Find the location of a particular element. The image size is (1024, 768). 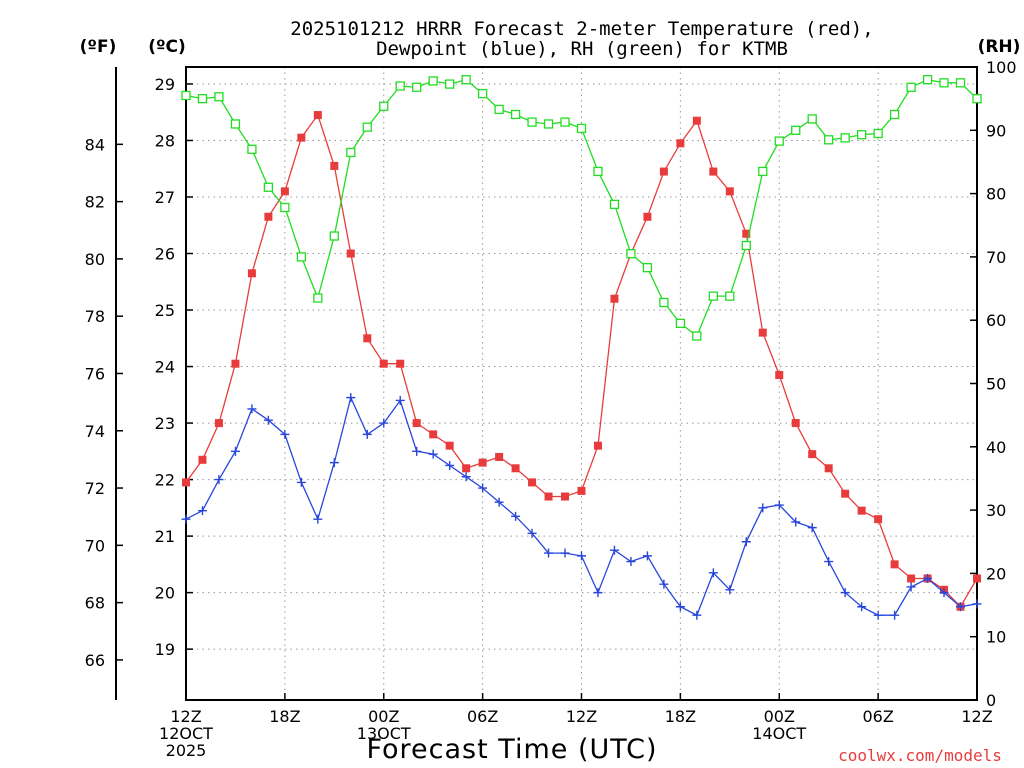

celsius-tick-label: 20 is located at coordinates (165, 593).